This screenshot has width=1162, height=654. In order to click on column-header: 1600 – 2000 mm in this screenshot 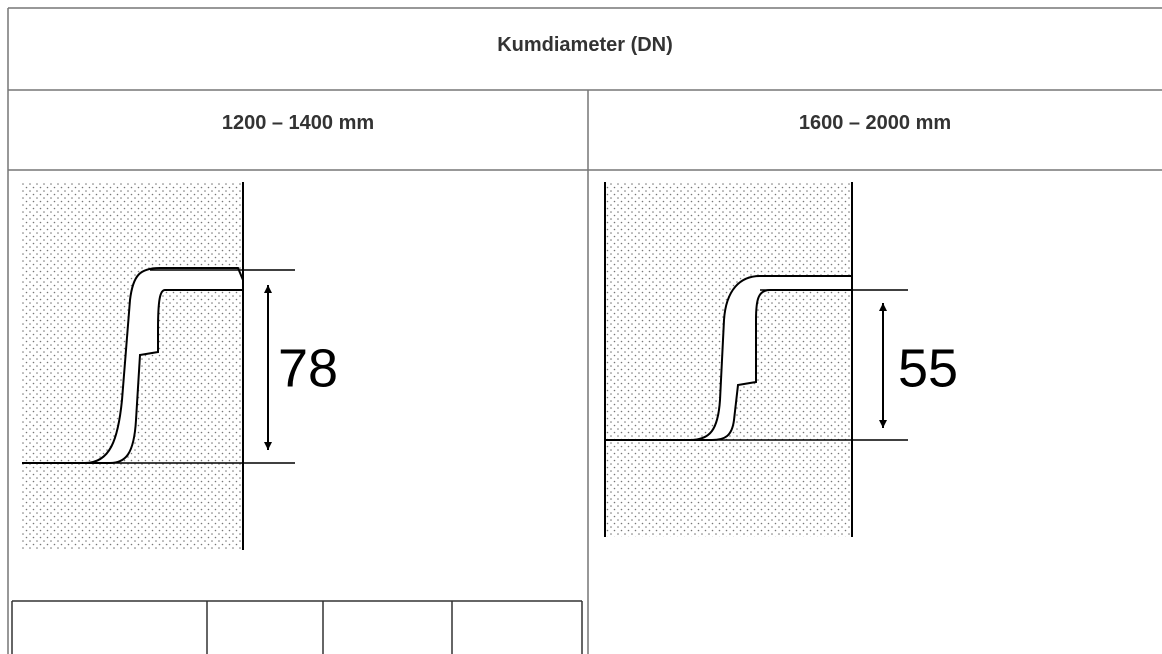, I will do `click(875, 123)`.